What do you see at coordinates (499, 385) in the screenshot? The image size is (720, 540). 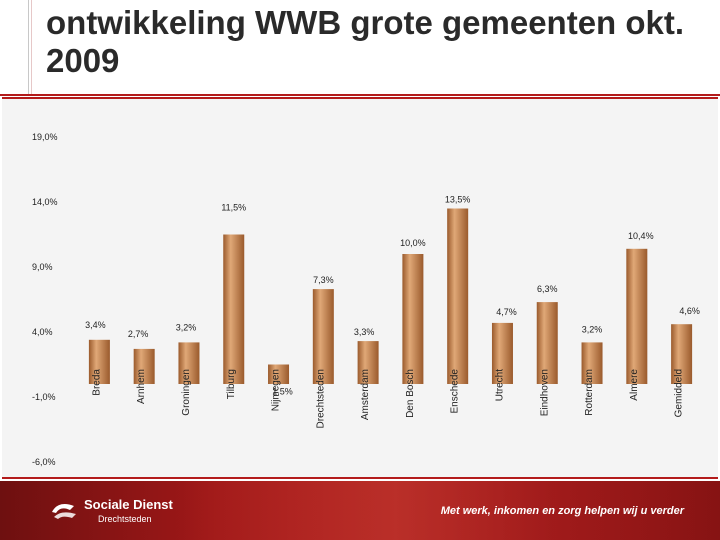 I see `category-label: Utrecht` at bounding box center [499, 385].